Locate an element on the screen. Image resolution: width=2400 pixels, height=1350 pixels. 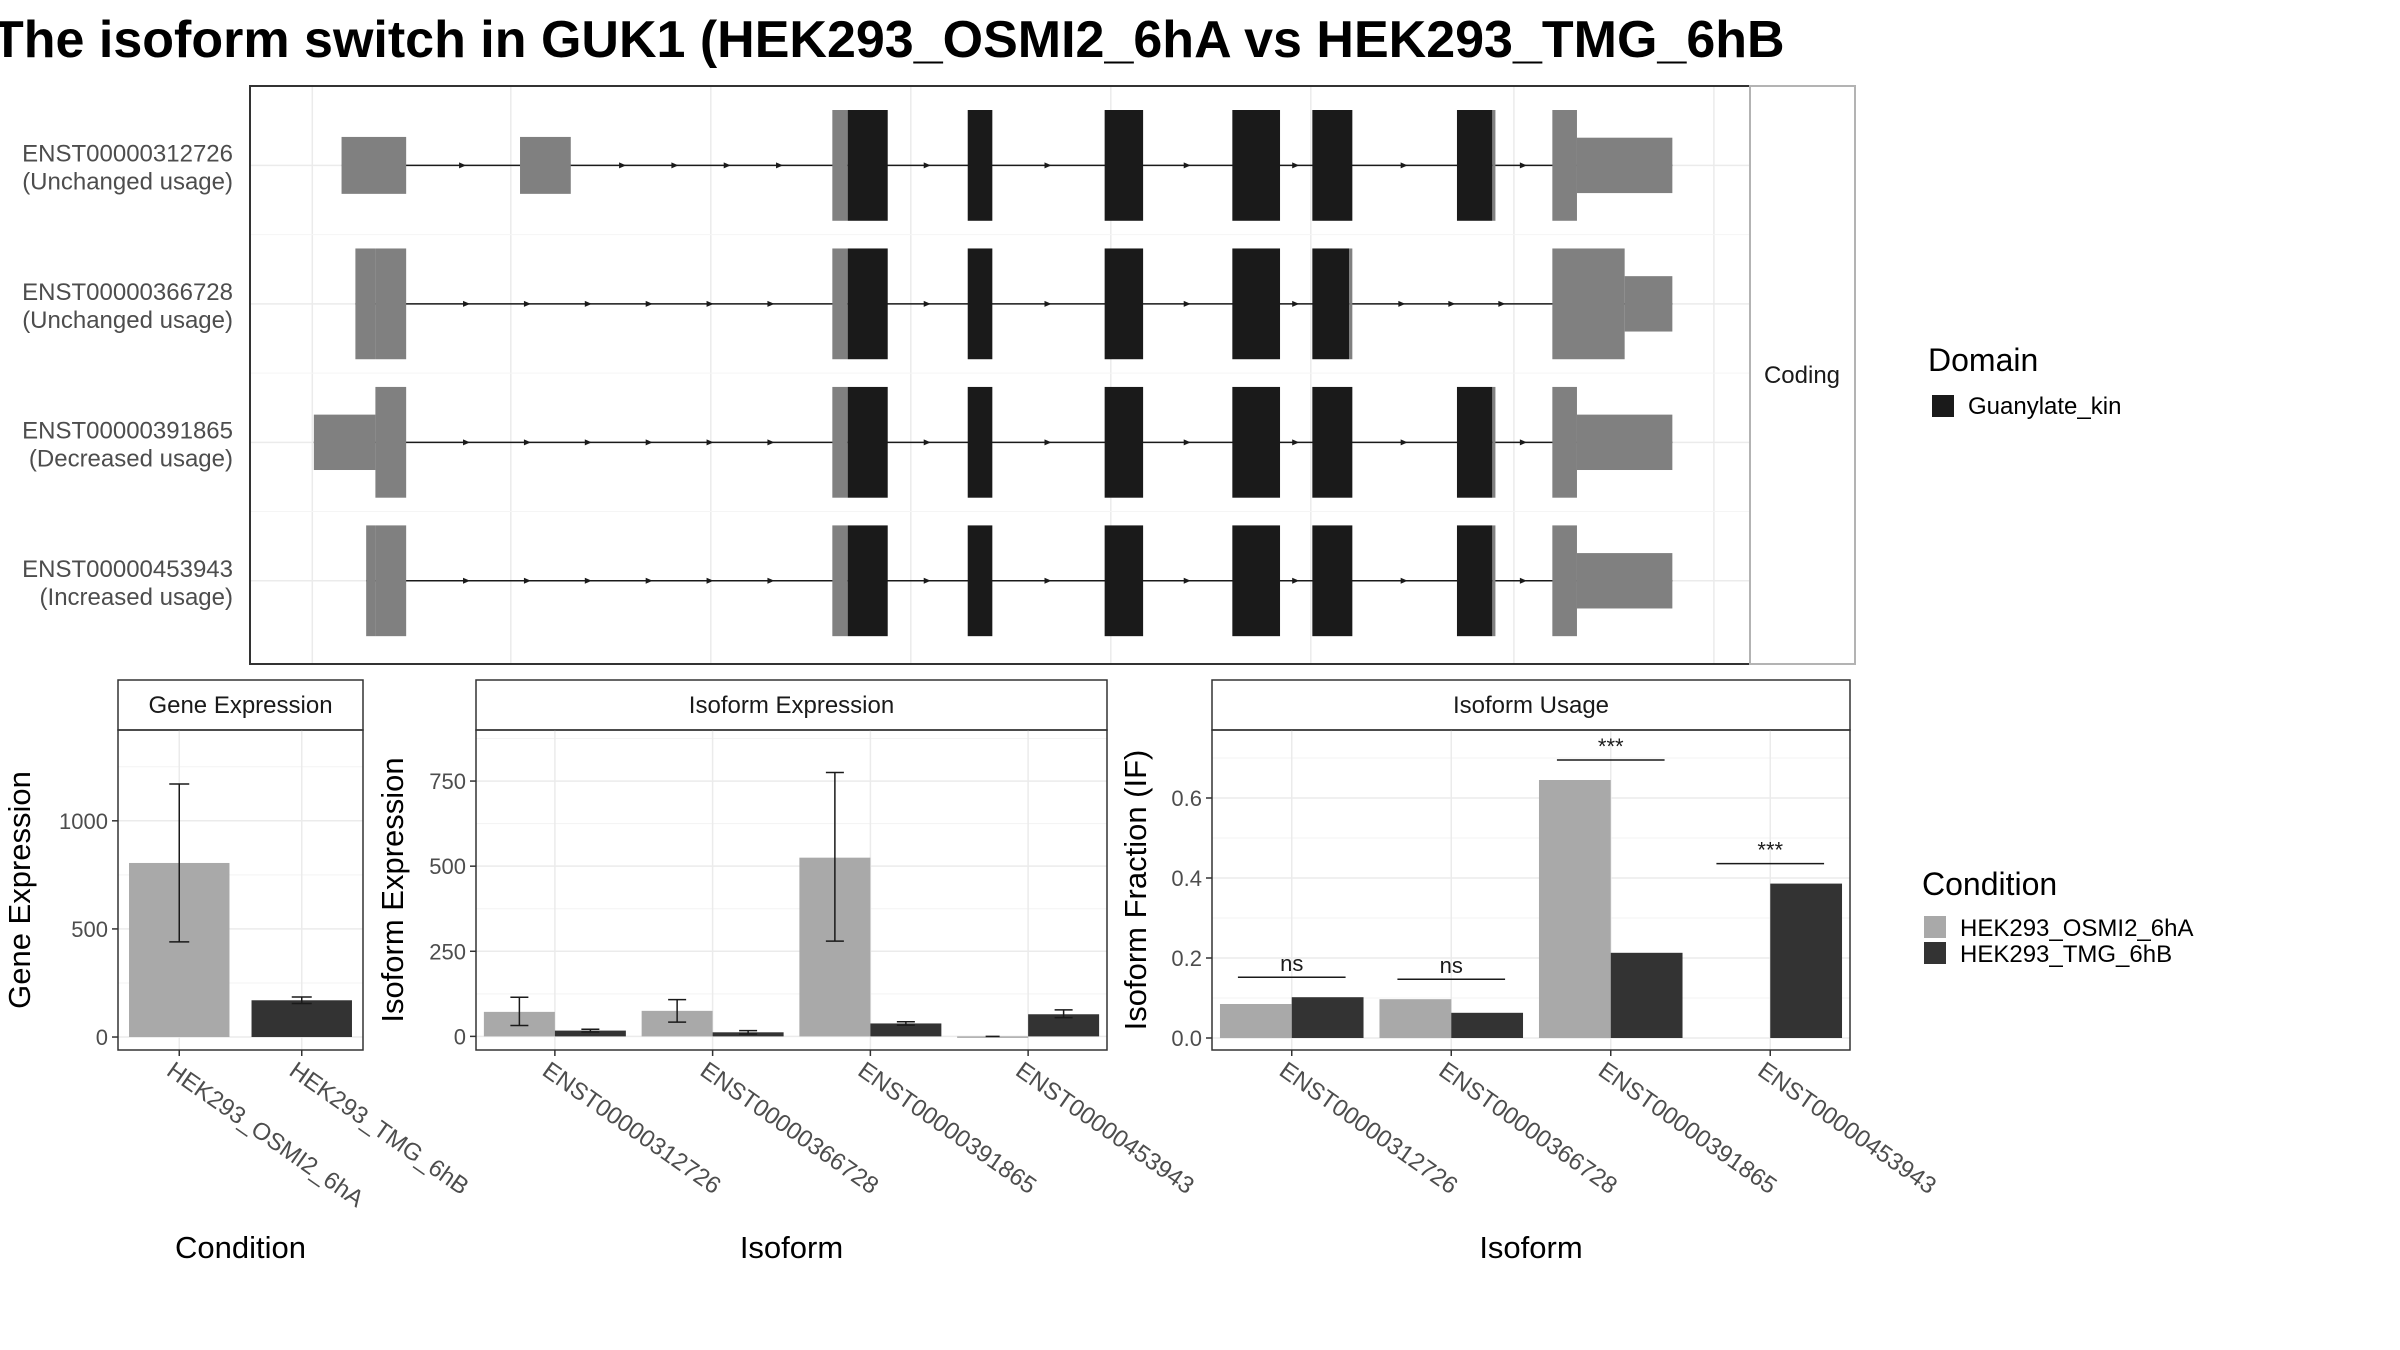
significance-label: *** is located at coordinates (1770, 850).